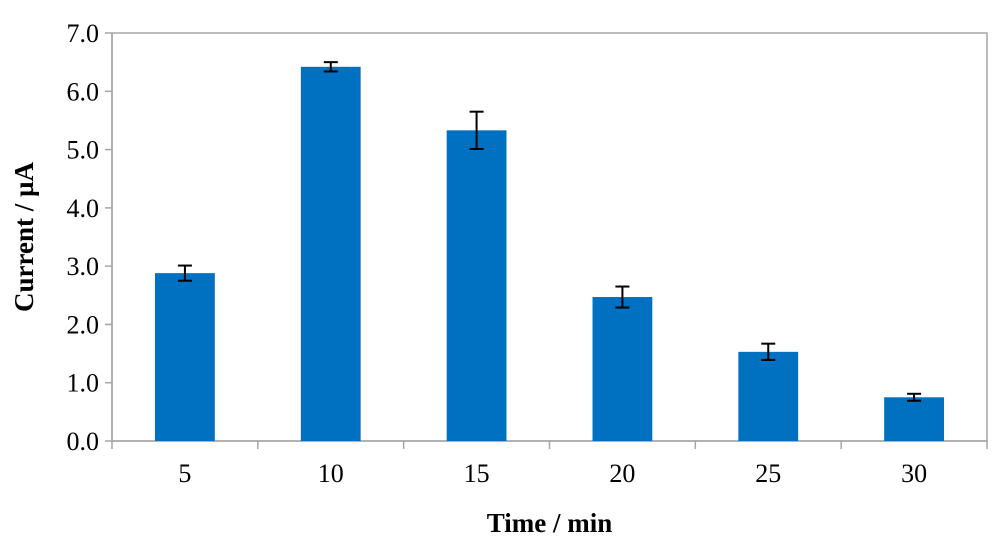  What do you see at coordinates (83, 150) in the screenshot?
I see `y-tick-label: 5.0` at bounding box center [83, 150].